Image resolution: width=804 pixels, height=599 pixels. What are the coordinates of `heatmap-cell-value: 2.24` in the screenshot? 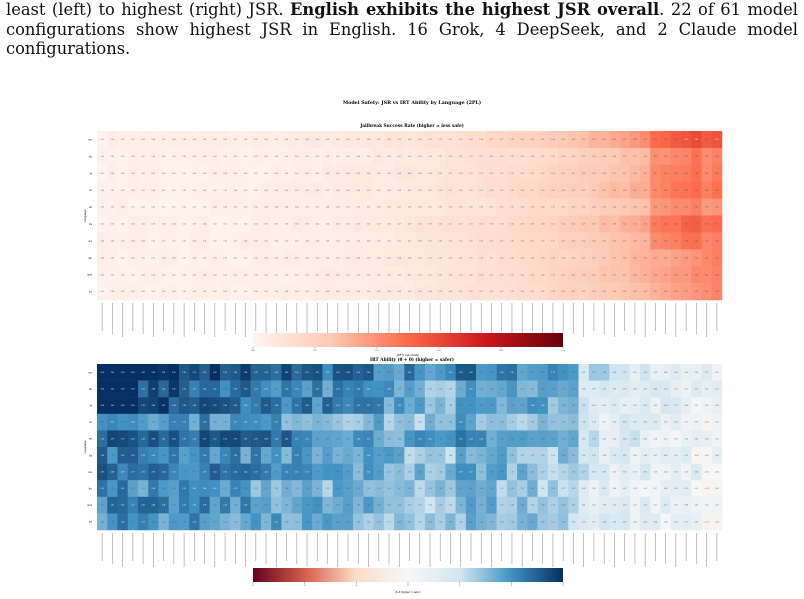 It's located at (358, 390).